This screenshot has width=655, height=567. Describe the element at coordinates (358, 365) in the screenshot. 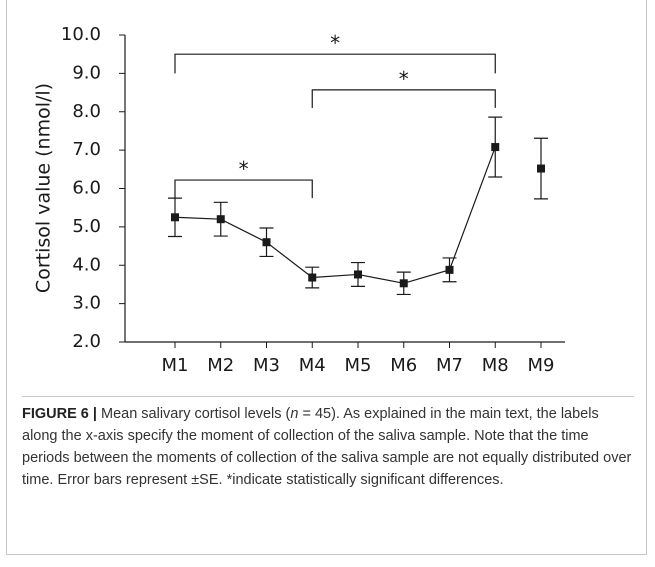

I see `x-tick-label: M5` at that location.